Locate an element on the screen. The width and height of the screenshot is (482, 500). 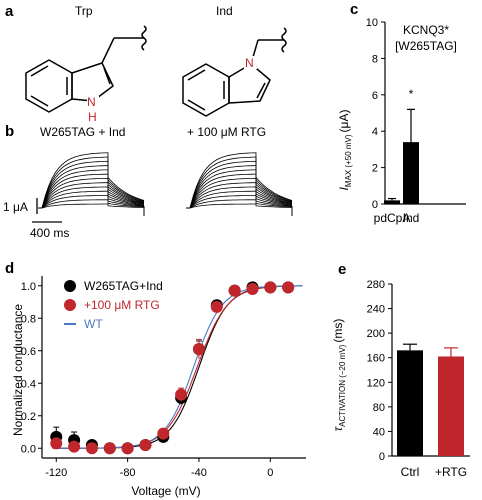
chart-c-ytick-label: 8 is located at coordinates (375, 59).